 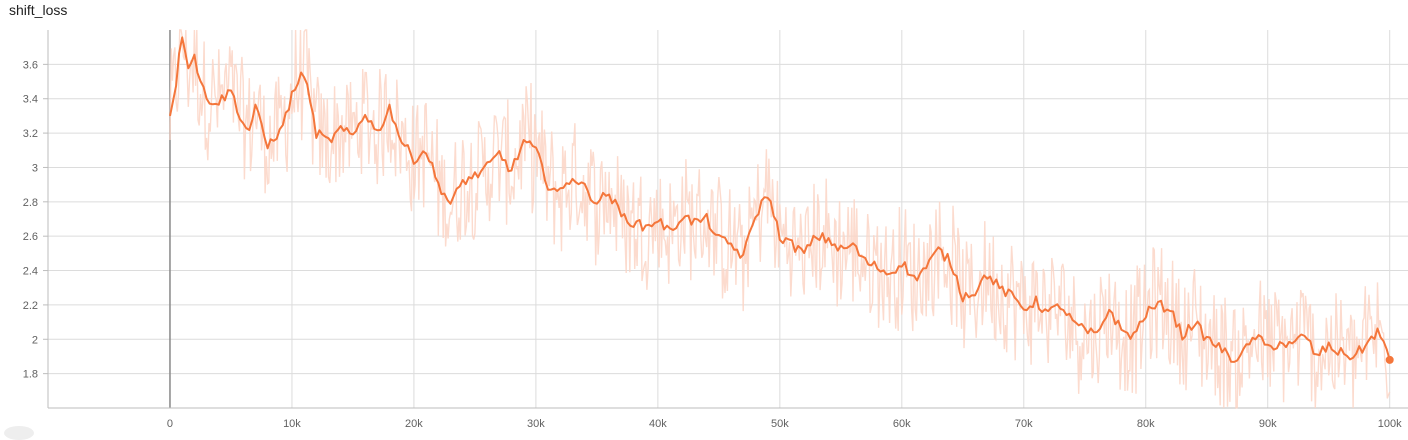 I want to click on x-tick-label: 70k, so click(x=1024, y=424).